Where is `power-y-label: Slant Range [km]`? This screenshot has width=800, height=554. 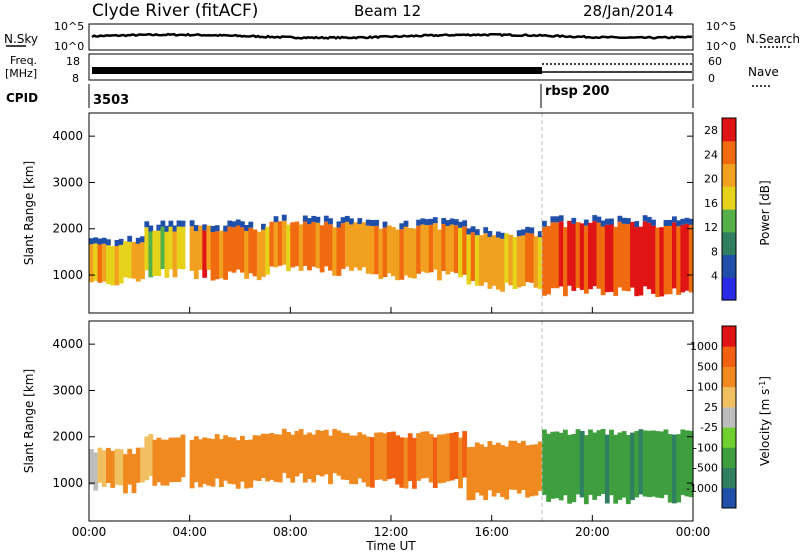
power-y-label: Slant Range [km] is located at coordinates (29, 213).